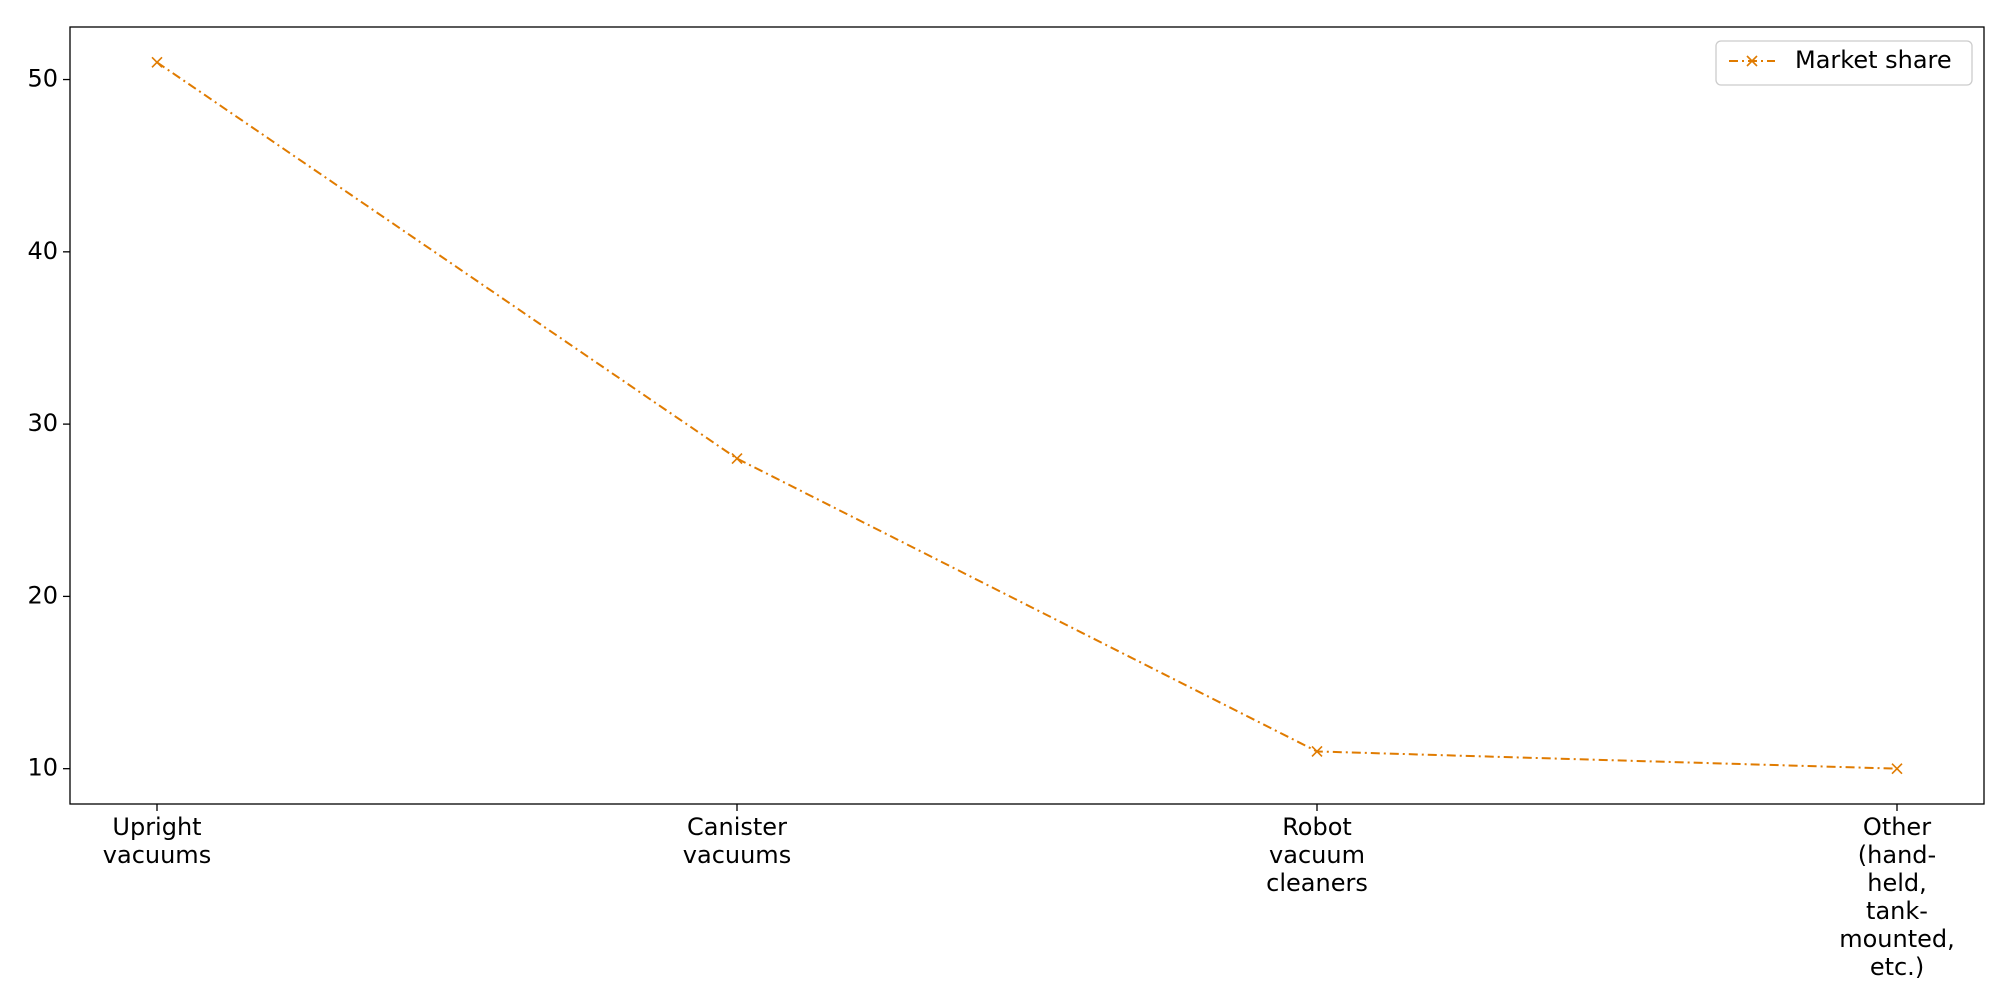 The image size is (2000, 1000). What do you see at coordinates (1317, 883) in the screenshot?
I see `x-tick-label: cleaners` at bounding box center [1317, 883].